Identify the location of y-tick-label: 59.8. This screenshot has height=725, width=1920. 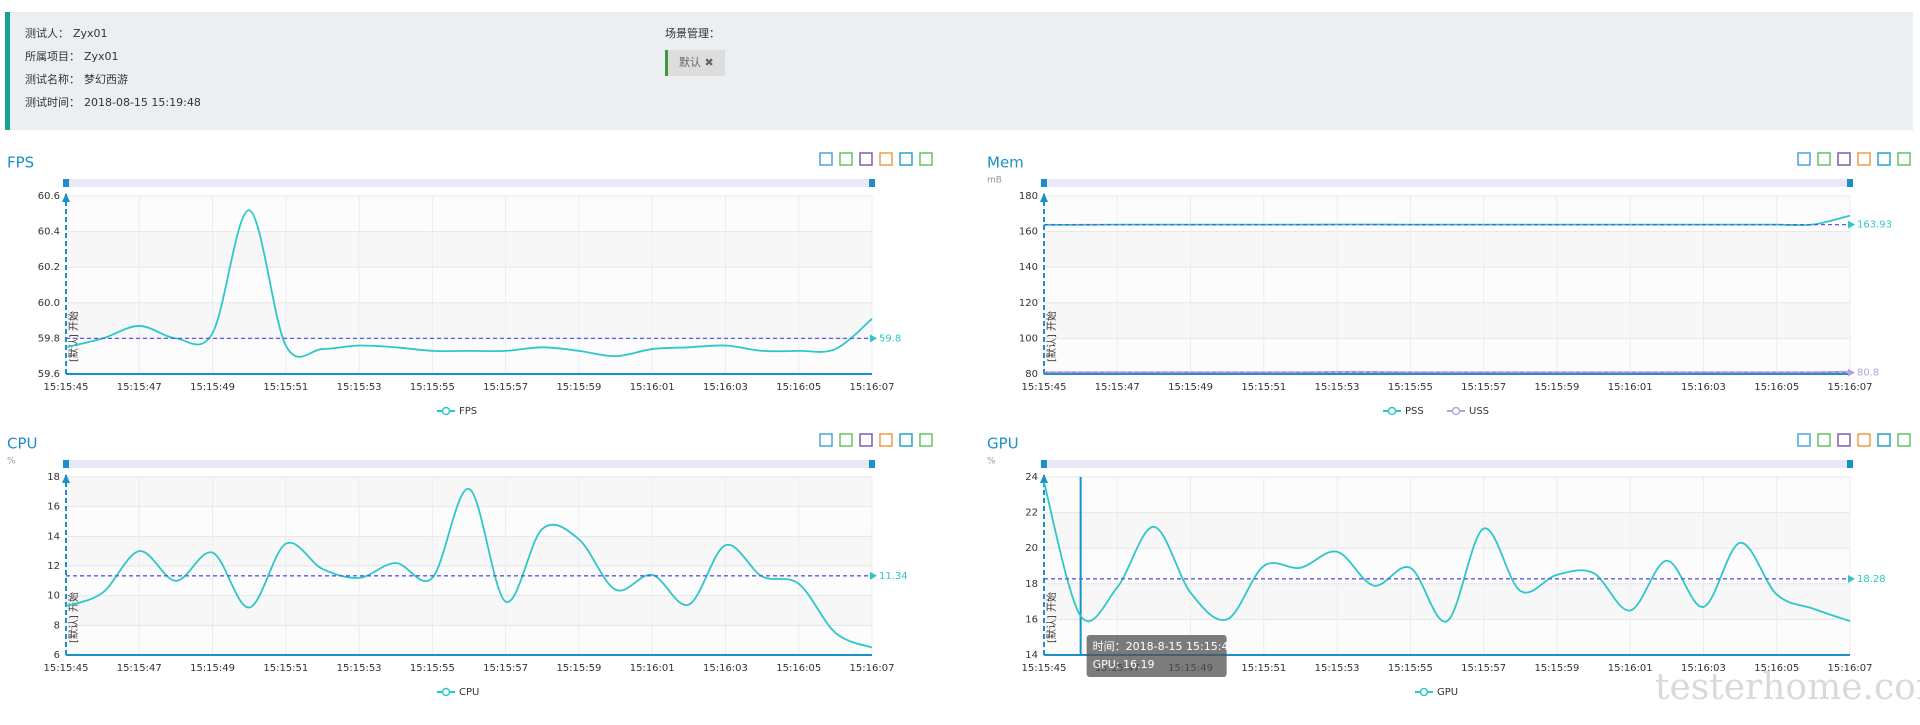
(49, 338).